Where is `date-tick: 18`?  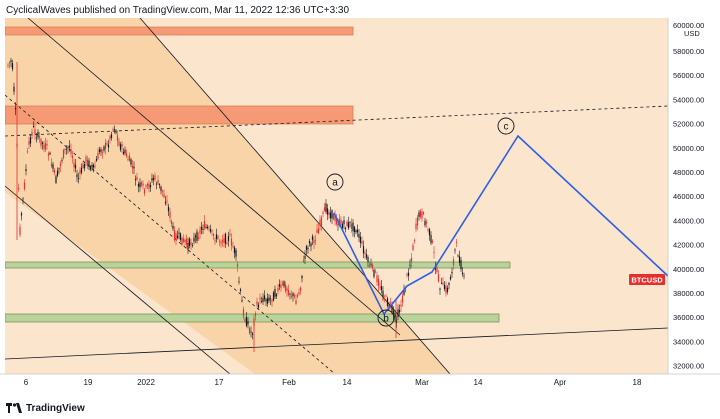 date-tick: 18 is located at coordinates (637, 382).